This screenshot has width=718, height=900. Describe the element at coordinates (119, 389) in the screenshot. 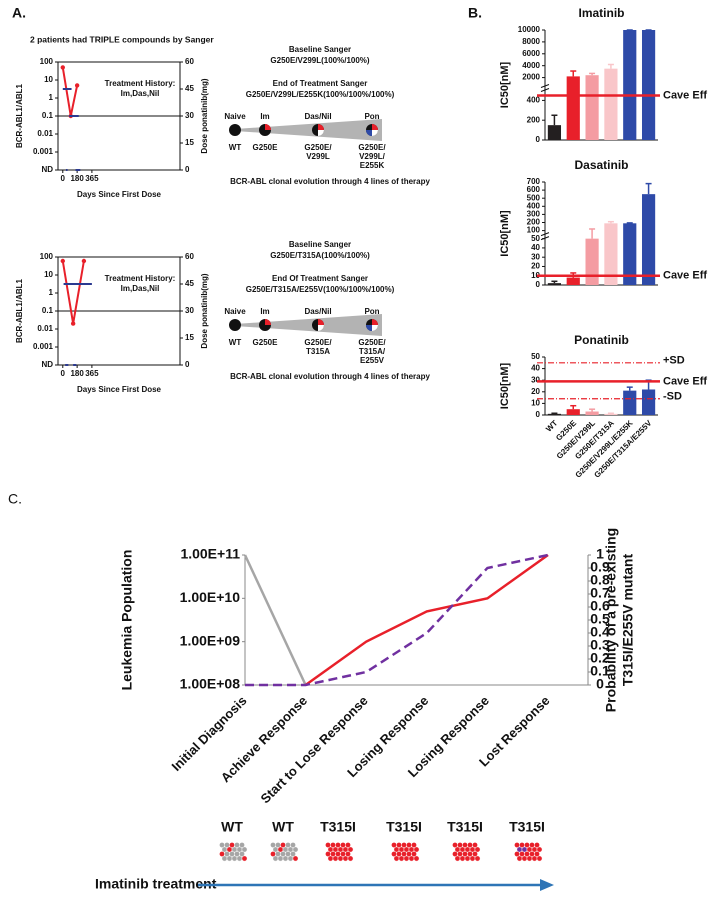

I see `x-axis-title: Days Since First Dose` at that location.